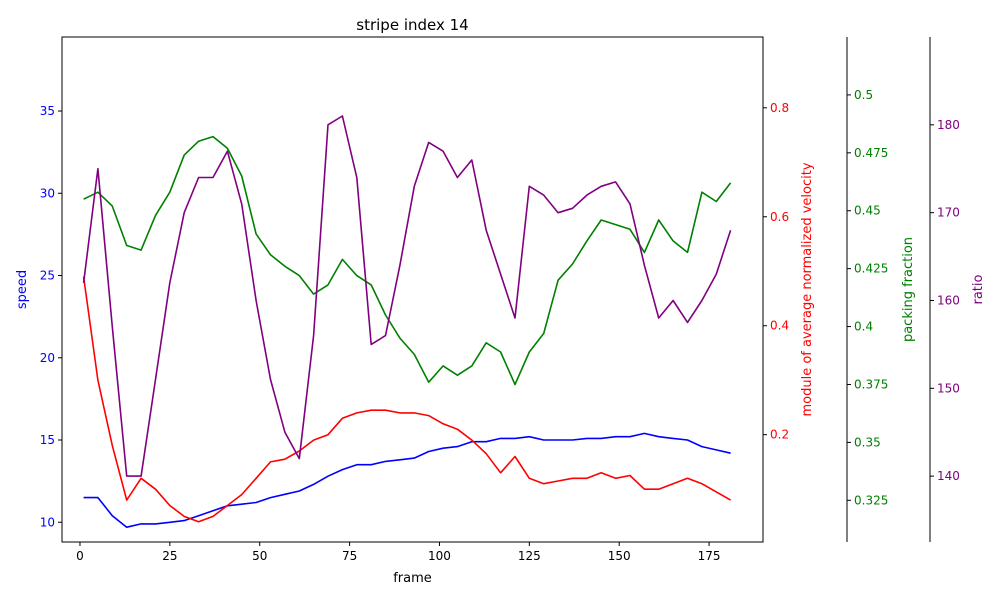  What do you see at coordinates (47, 276) in the screenshot?
I see `speed-tick-label: 25` at bounding box center [47, 276].